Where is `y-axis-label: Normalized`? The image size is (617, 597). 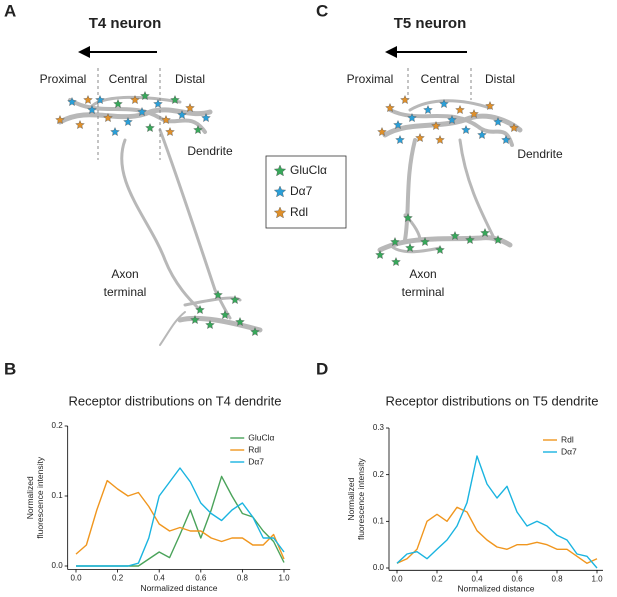
y-axis-label: Normalized is located at coordinates (351, 498).